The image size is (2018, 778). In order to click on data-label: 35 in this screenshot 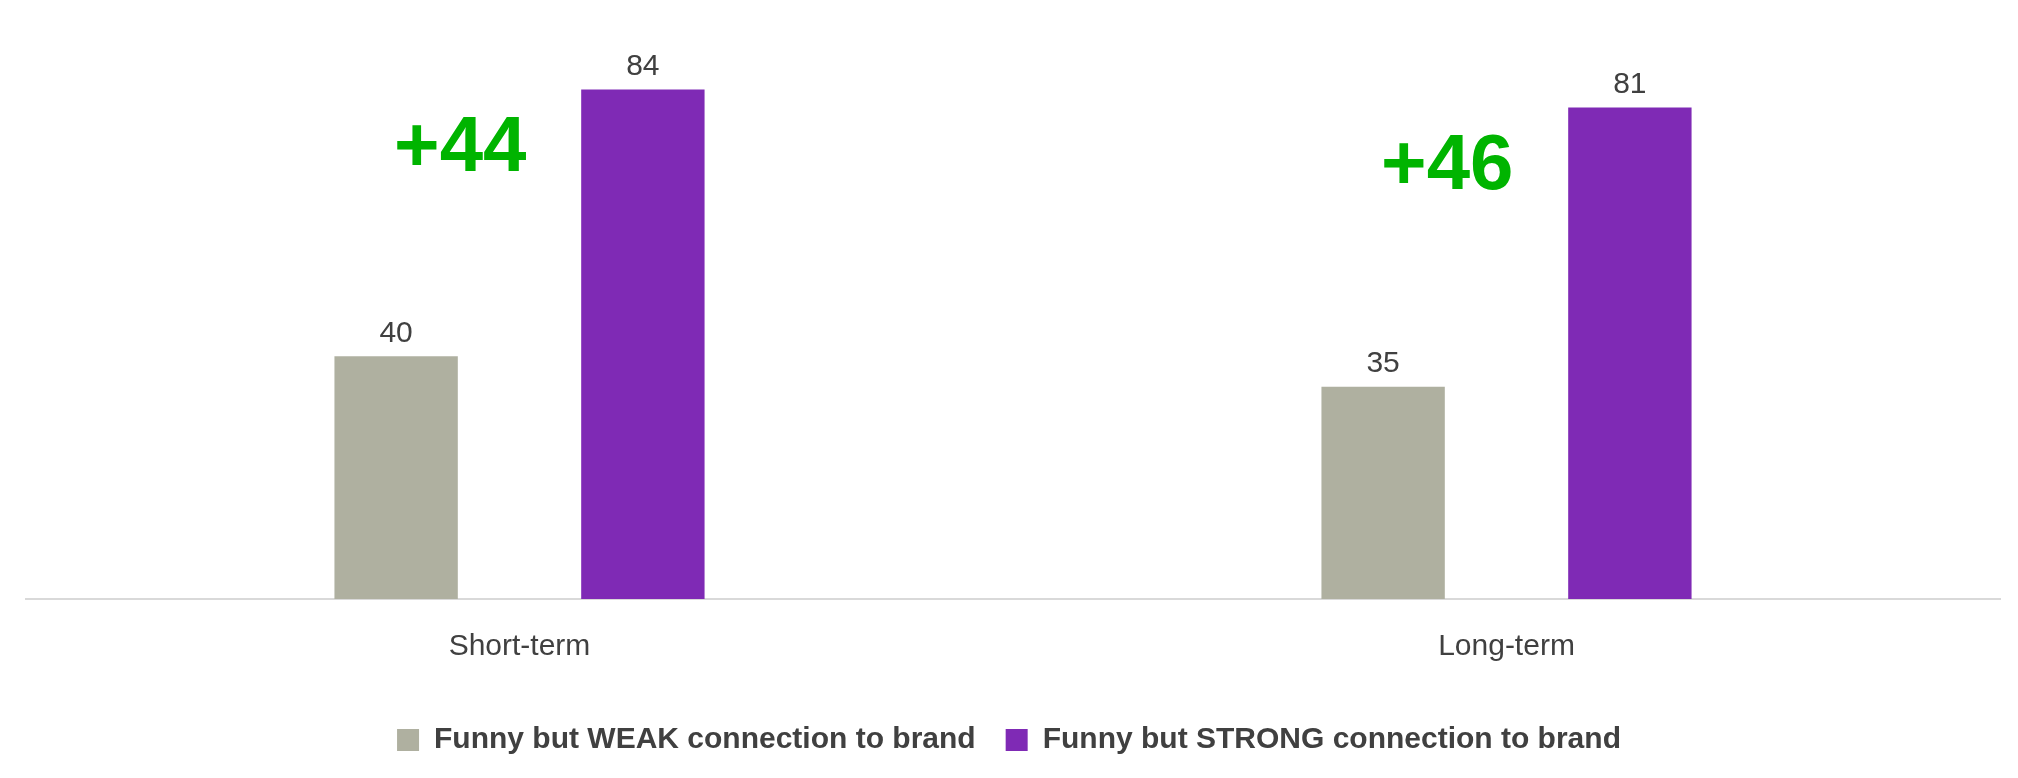, I will do `click(1383, 361)`.